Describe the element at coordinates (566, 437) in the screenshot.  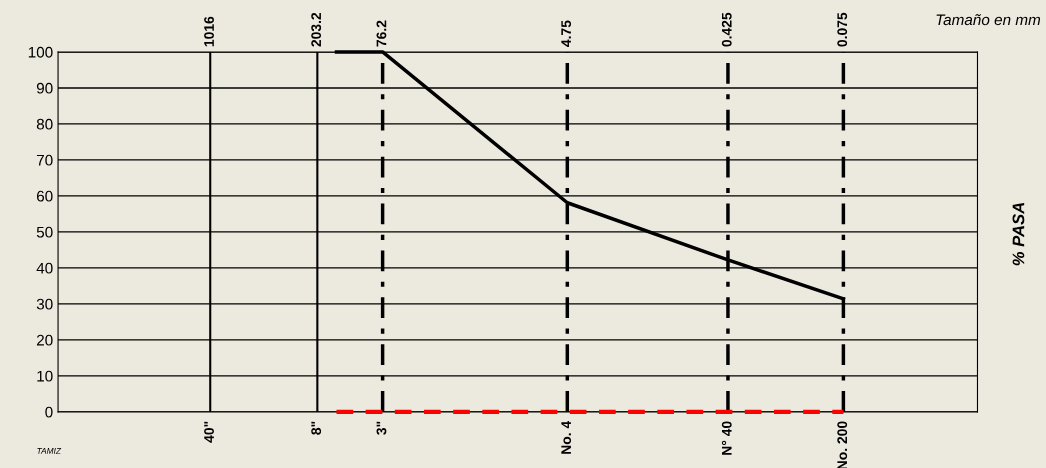
I see `text: No. 4` at that location.